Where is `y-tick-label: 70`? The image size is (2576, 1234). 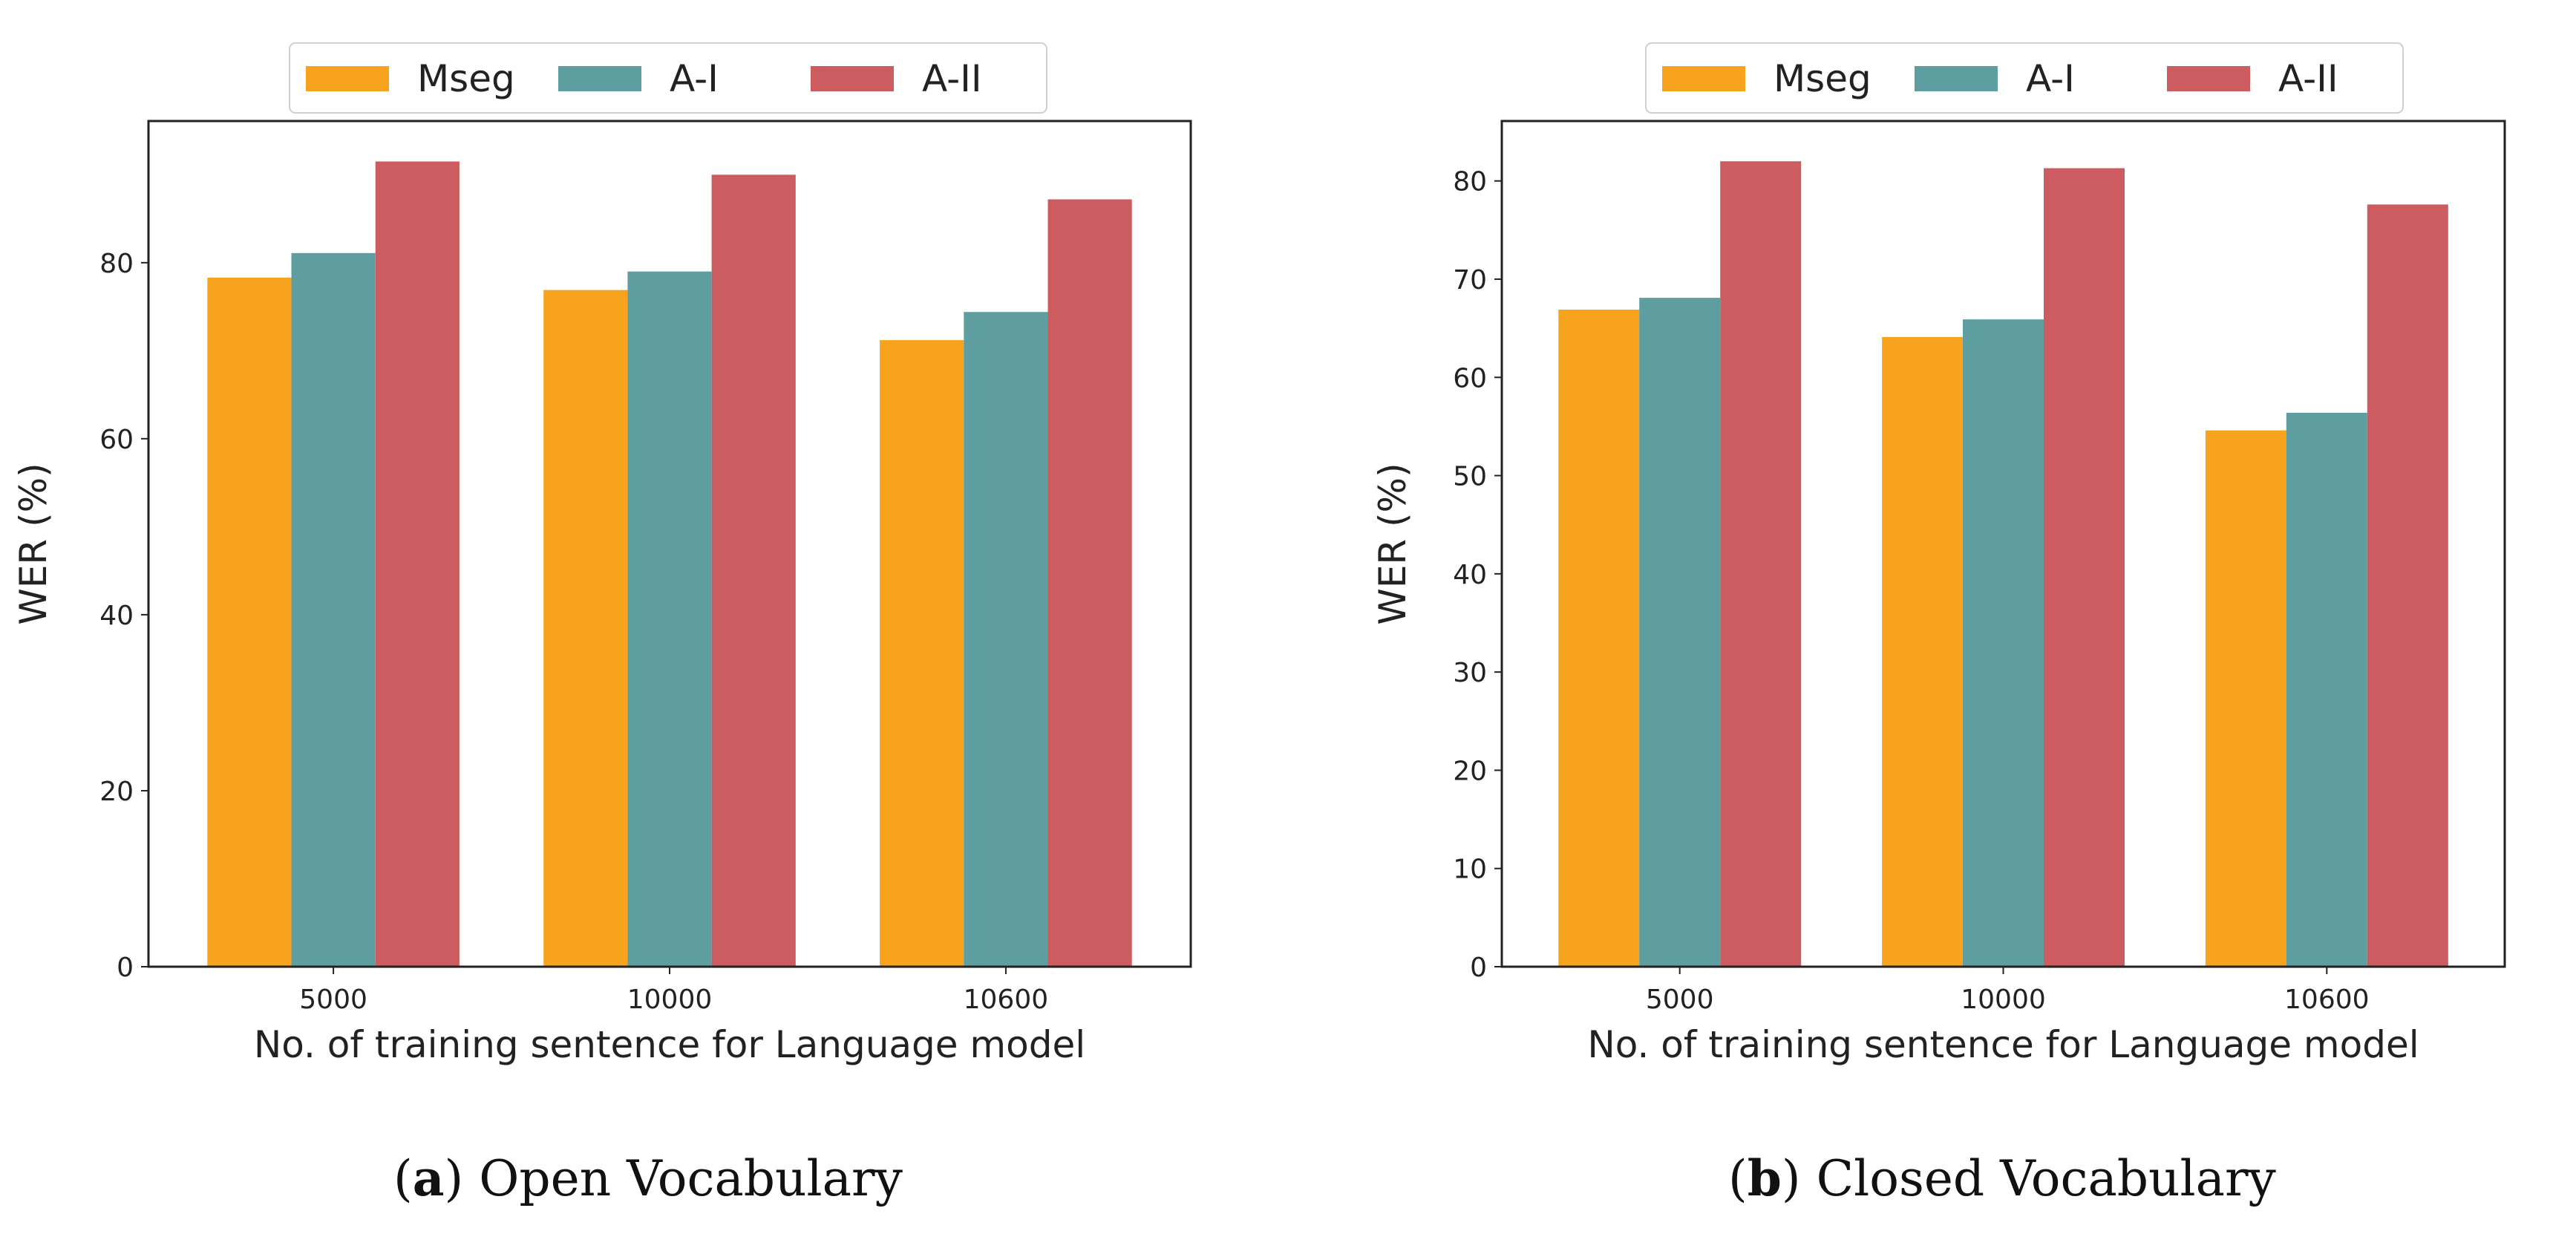 y-tick-label: 70 is located at coordinates (1470, 280).